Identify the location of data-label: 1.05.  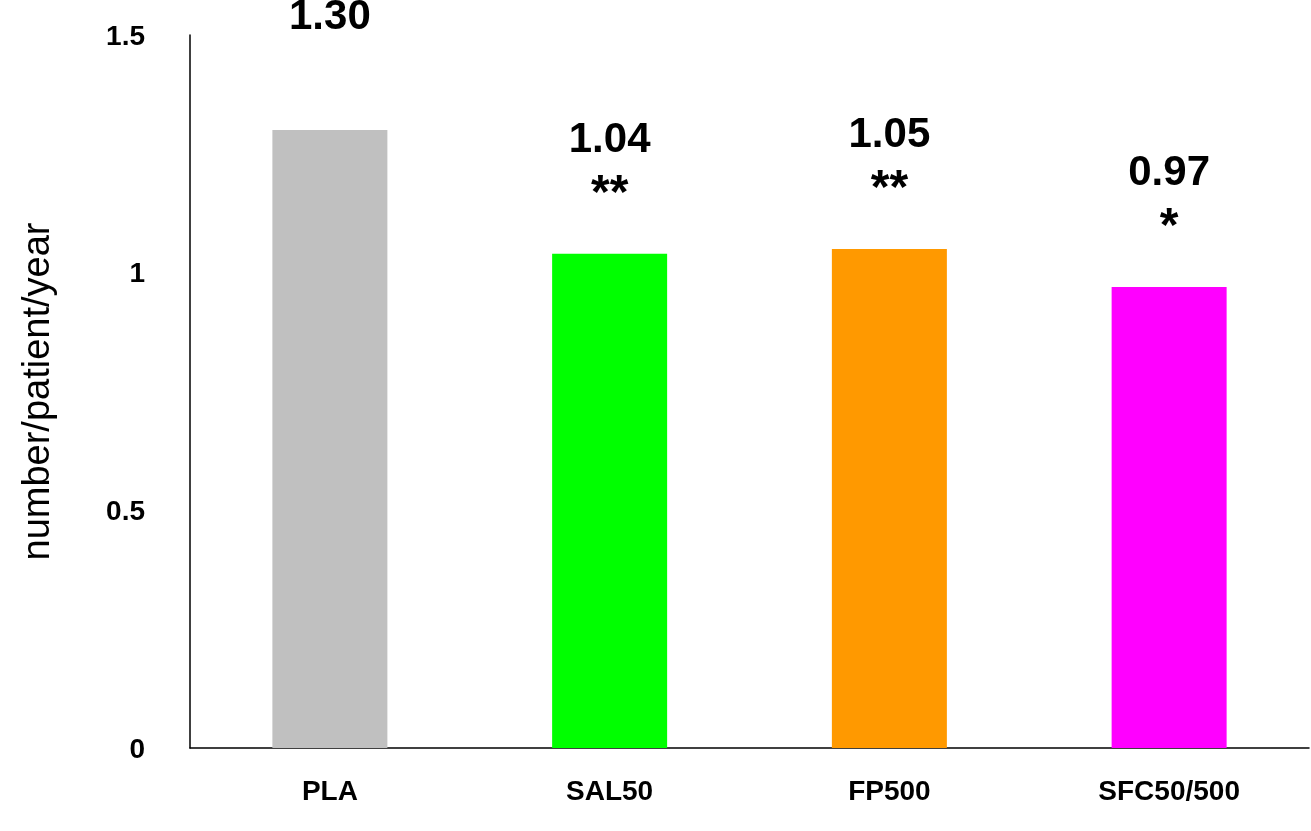
(889, 133).